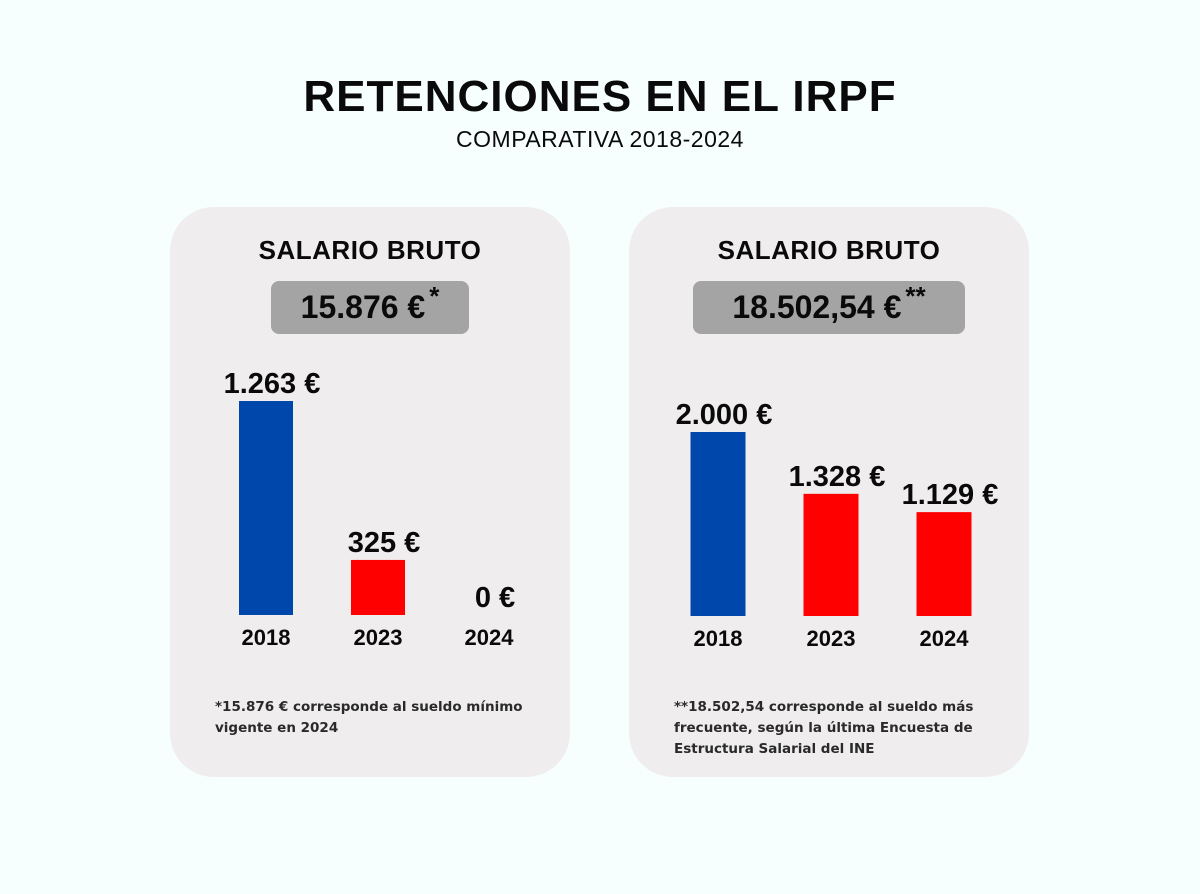 The width and height of the screenshot is (1200, 894). What do you see at coordinates (370, 509) in the screenshot?
I see `bar-chart: 1.263 € 2018 325 € 2023 0 € 2024` at bounding box center [370, 509].